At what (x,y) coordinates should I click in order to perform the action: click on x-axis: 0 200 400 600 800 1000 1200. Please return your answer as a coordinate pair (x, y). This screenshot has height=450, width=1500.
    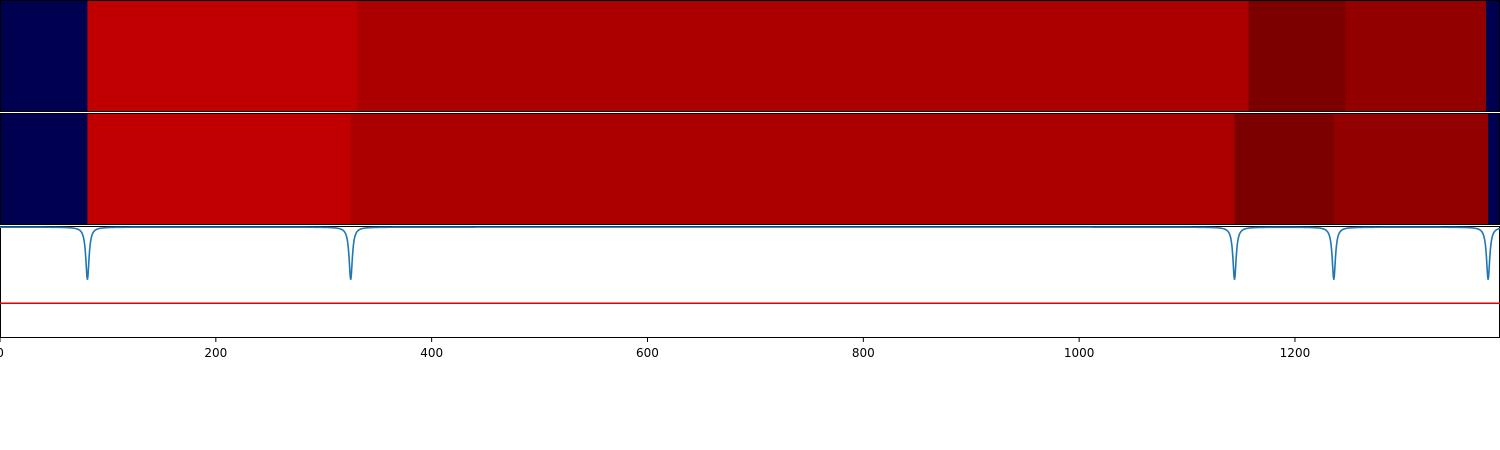
    Looking at the image, I should click on (655, 349).